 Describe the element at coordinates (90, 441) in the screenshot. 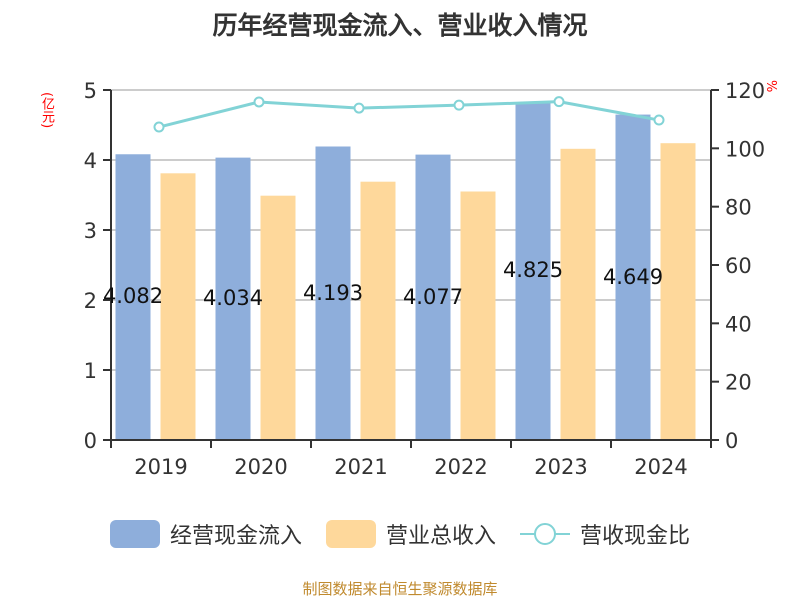

I see `left-tick-label: 0` at that location.